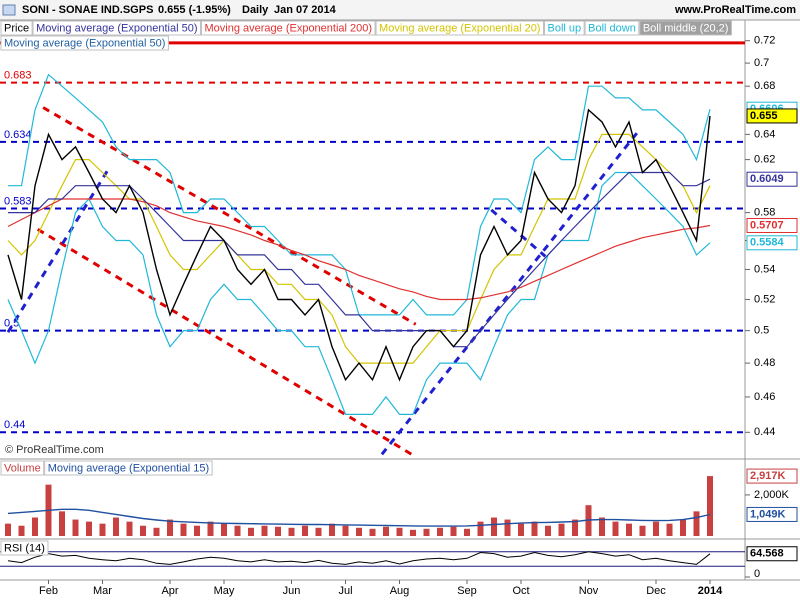 This screenshot has width=800, height=600. Describe the element at coordinates (102, 591) in the screenshot. I see `x-tick-label: Mar` at that location.